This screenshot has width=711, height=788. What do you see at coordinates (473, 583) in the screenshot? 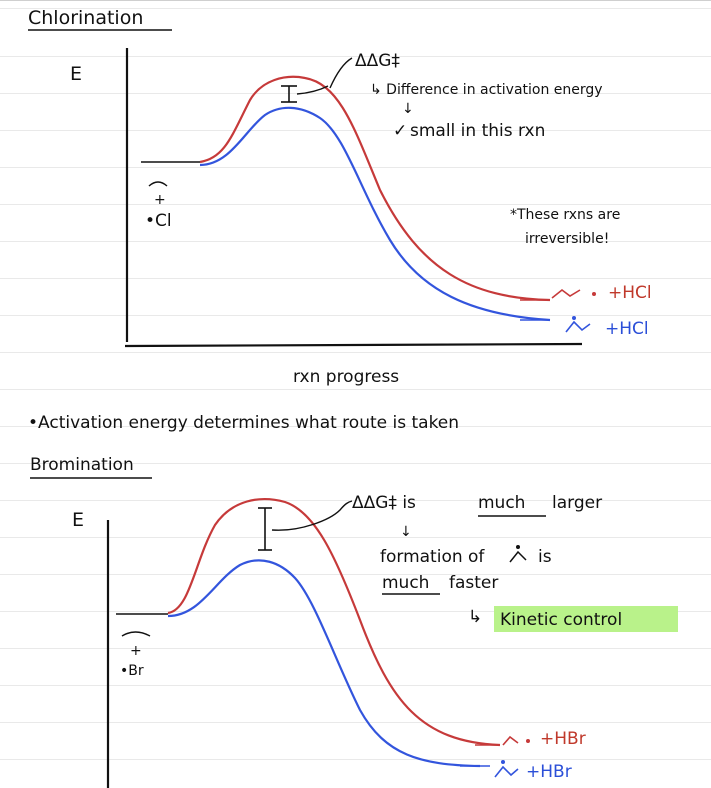
I see `bromination-faster: faster` at bounding box center [473, 583].